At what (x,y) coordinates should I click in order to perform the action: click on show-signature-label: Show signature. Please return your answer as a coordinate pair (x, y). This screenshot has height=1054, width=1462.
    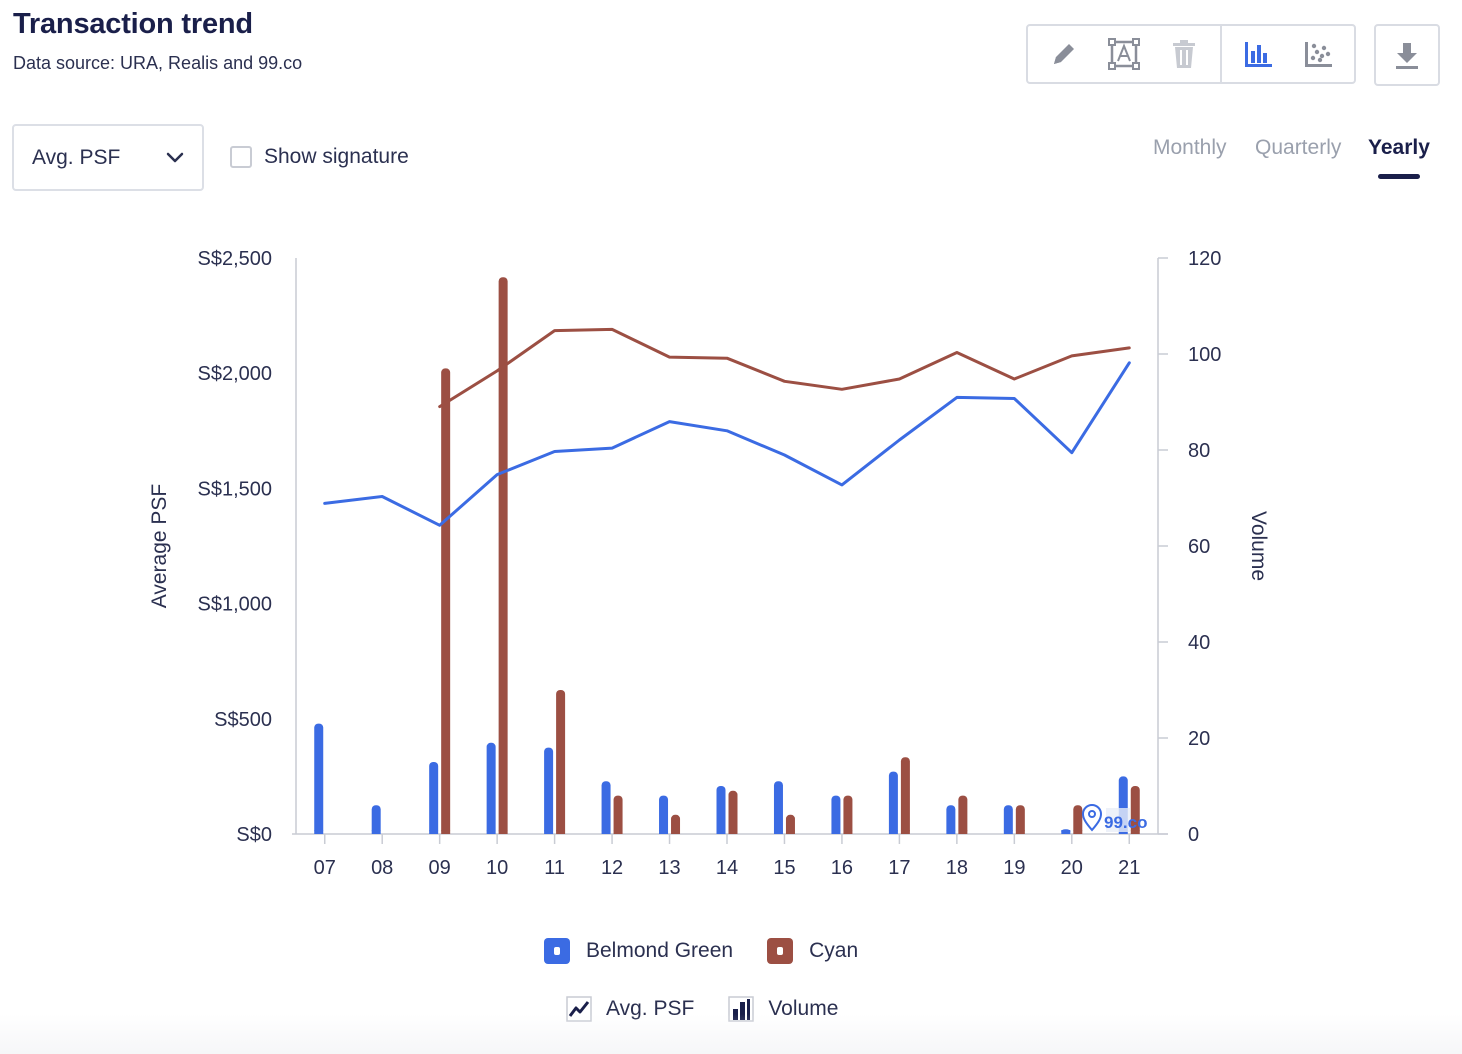
    Looking at the image, I should click on (336, 156).